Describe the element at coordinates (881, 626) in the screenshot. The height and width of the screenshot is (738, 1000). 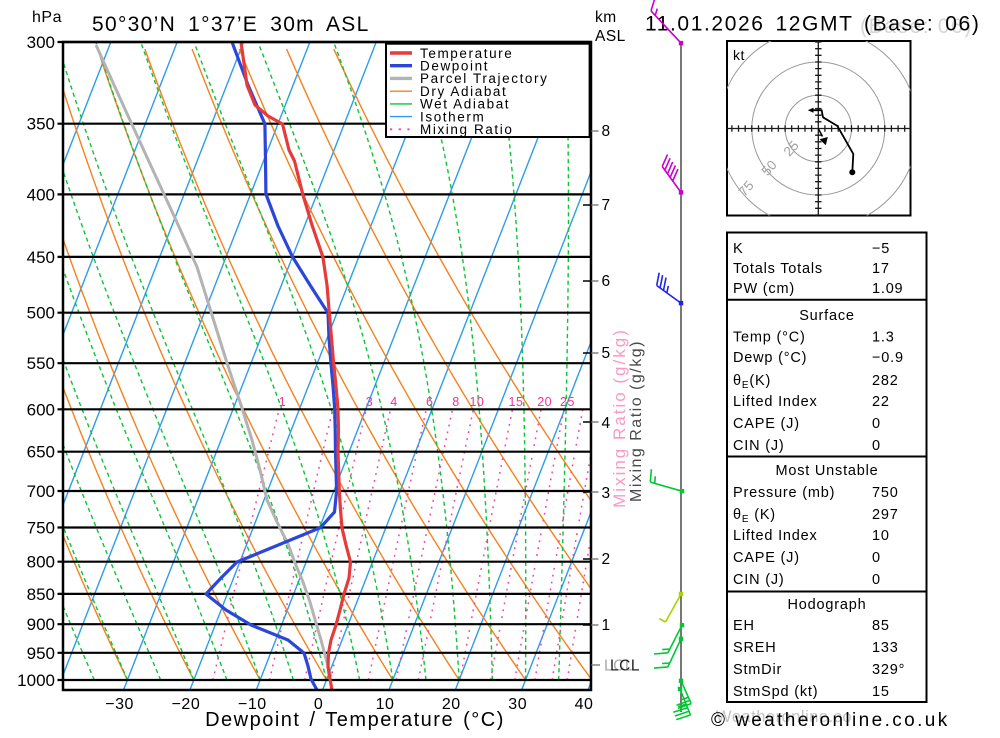
I see `svg-text: 85` at that location.